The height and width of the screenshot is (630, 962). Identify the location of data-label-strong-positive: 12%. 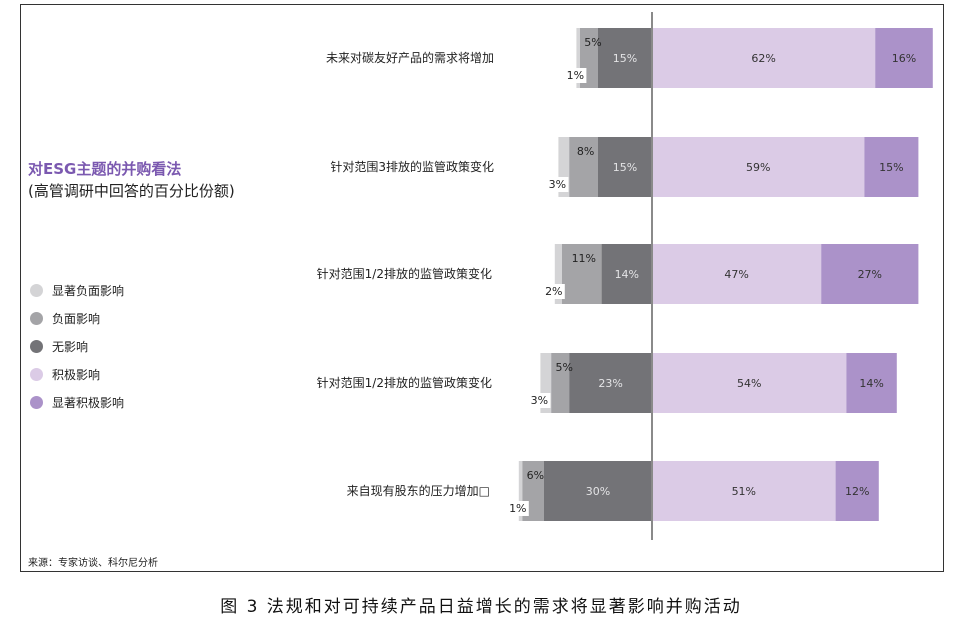
(857, 491).